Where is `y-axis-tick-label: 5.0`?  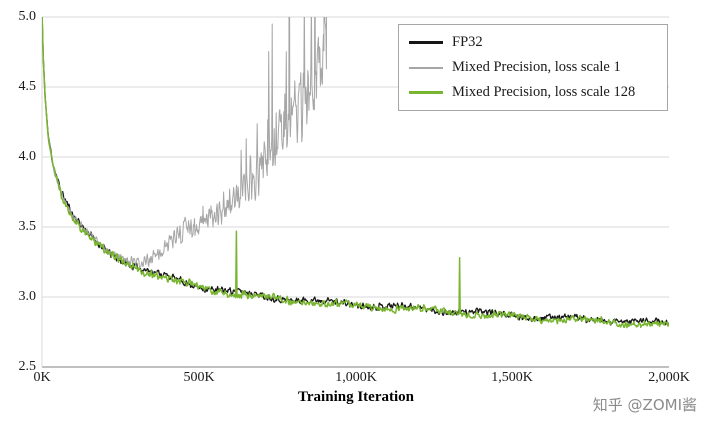 y-axis-tick-label: 5.0 is located at coordinates (27, 16).